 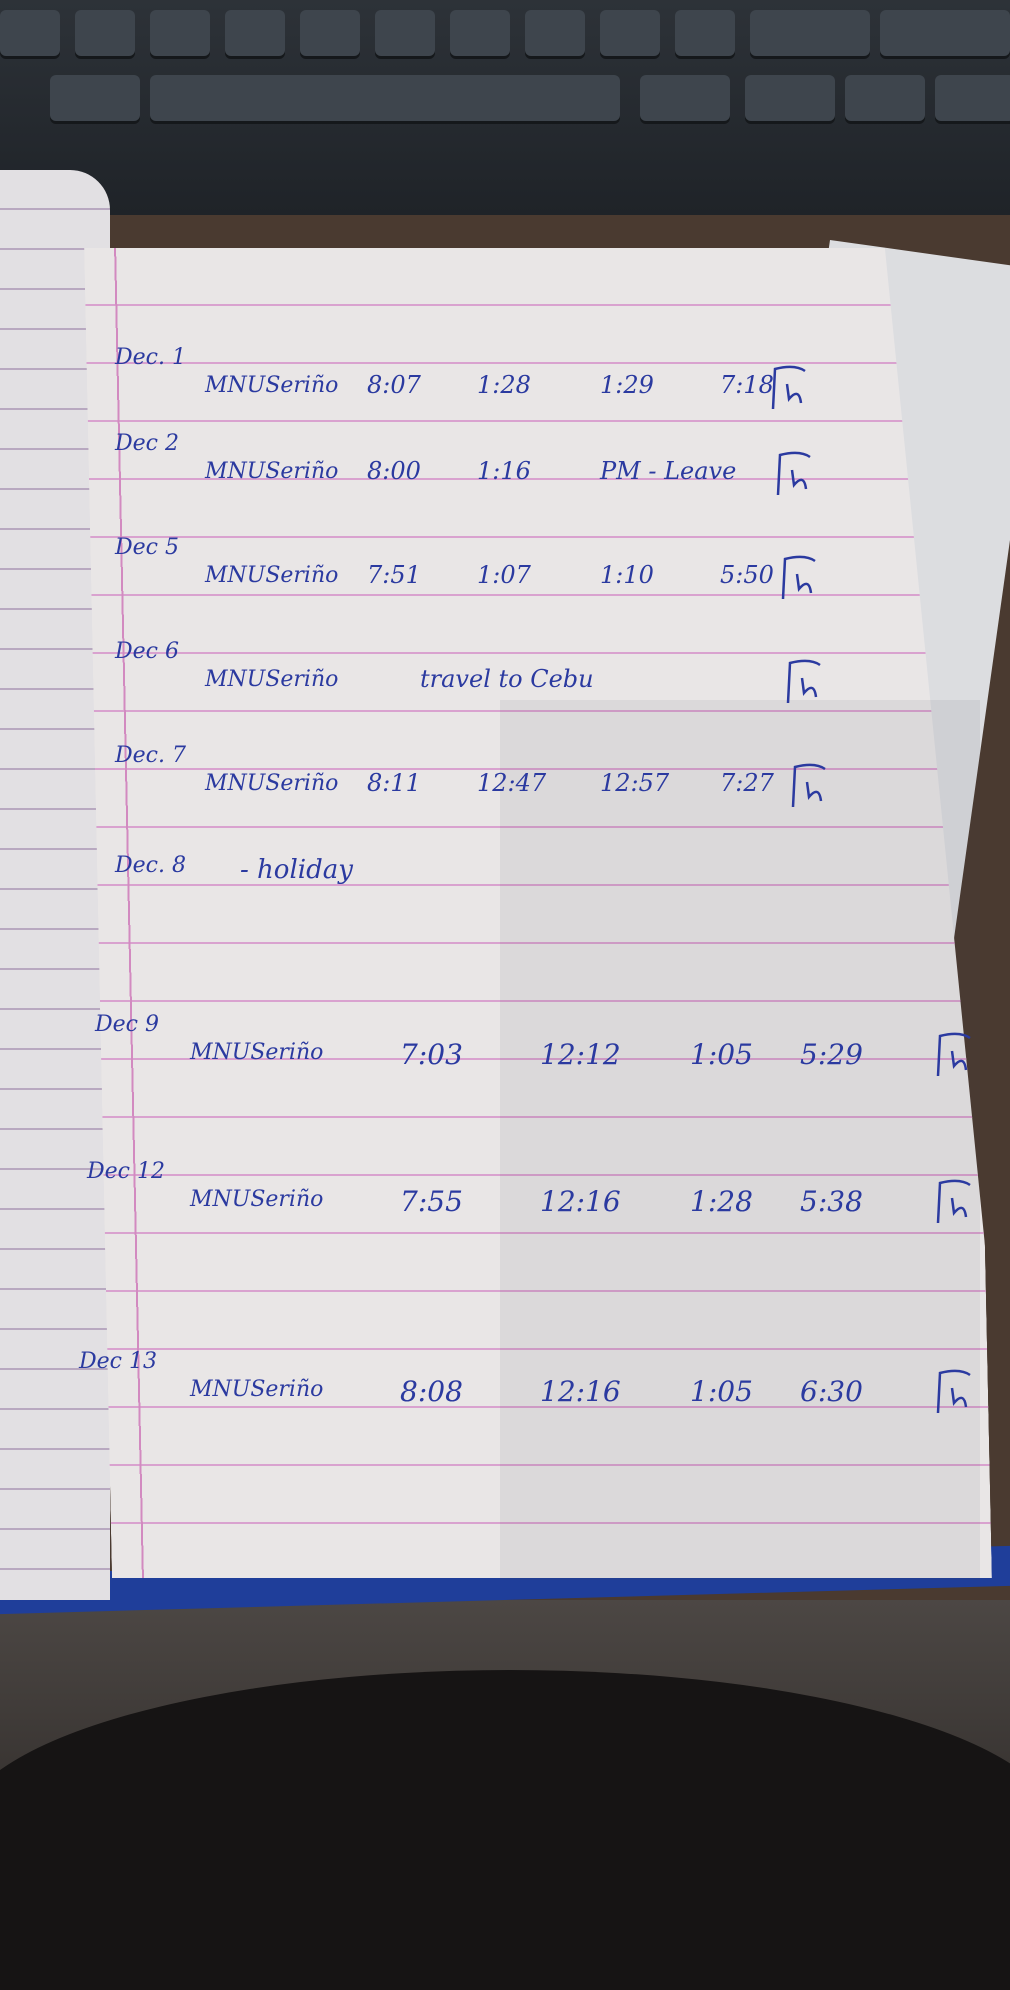 I want to click on time-entry: 7:55, so click(x=431, y=1201).